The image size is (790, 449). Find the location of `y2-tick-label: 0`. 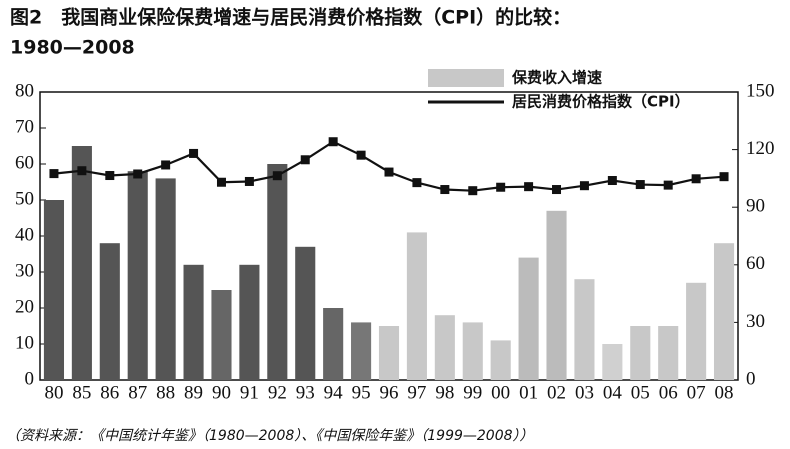

y2-tick-label: 0 is located at coordinates (751, 378).